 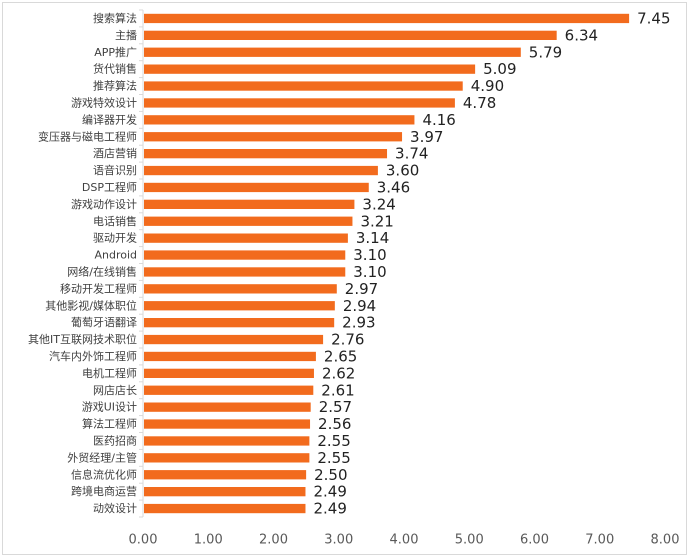 I want to click on category-label: 游戏动作设计, so click(x=104, y=204).